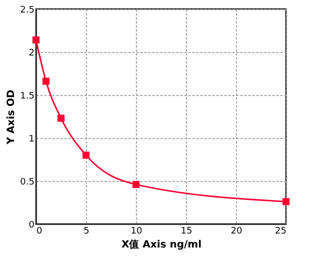  Describe the element at coordinates (161, 244) in the screenshot. I see `x-axis-title: X值 Axis ng/ml` at that location.